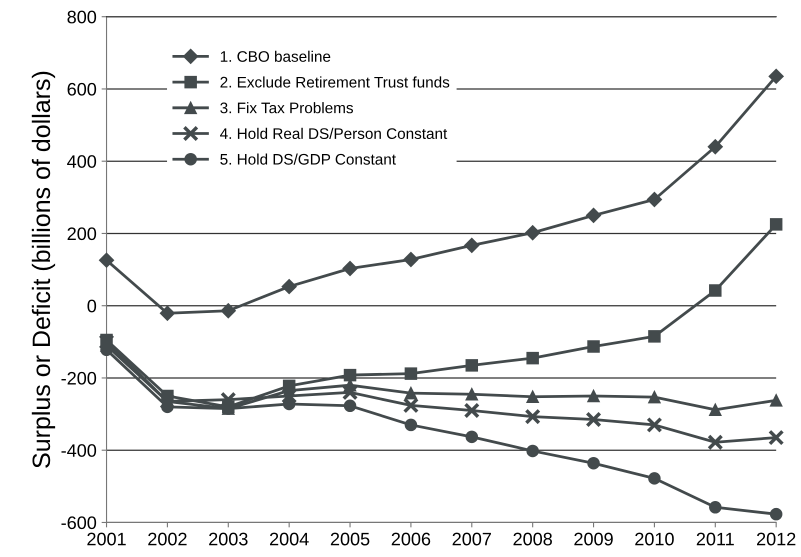 This screenshot has height=557, width=801. What do you see at coordinates (289, 539) in the screenshot?
I see `x-tick-label: 2004` at bounding box center [289, 539].